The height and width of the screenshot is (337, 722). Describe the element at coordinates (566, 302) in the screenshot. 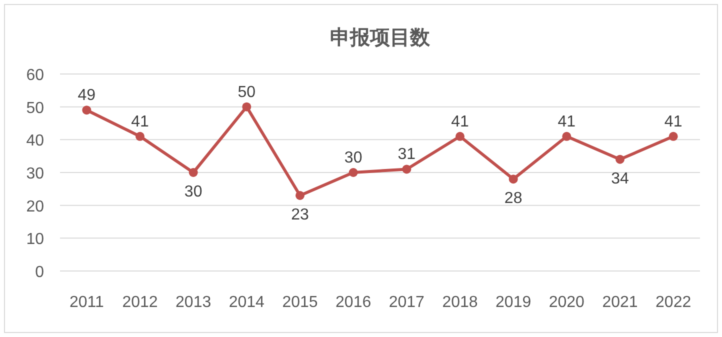

I see `x-tick-label: 2020` at that location.